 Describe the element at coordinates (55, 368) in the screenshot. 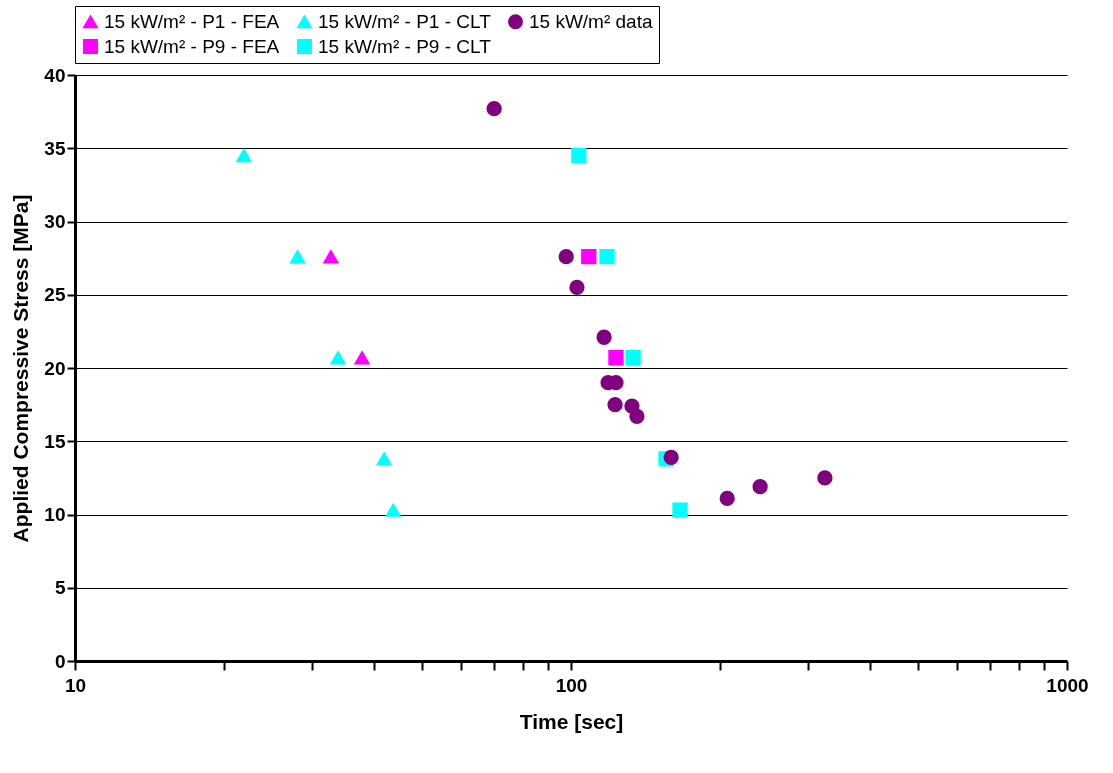

I see `y-tick-label: 20` at that location.